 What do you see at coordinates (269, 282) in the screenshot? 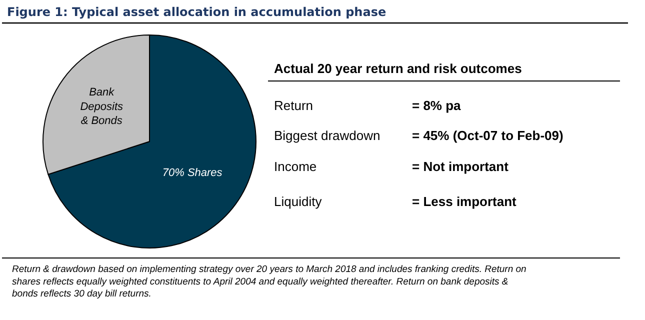
I see `text: Return & drawdown based on implementing strategy over 20 years to March 2018 and includes franking credits. Return on shares reflects equally weighted constituents to April 2004 and equally weighted thereafter. Return on bank deposits & bonds reflects 30 day bill returns.` at bounding box center [269, 282].